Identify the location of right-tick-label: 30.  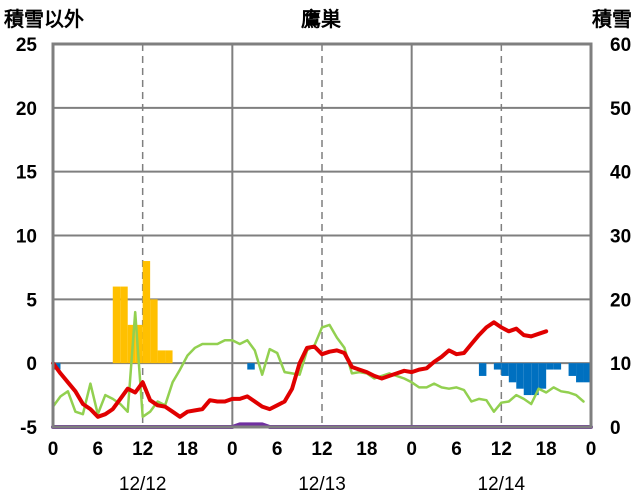
(620, 237).